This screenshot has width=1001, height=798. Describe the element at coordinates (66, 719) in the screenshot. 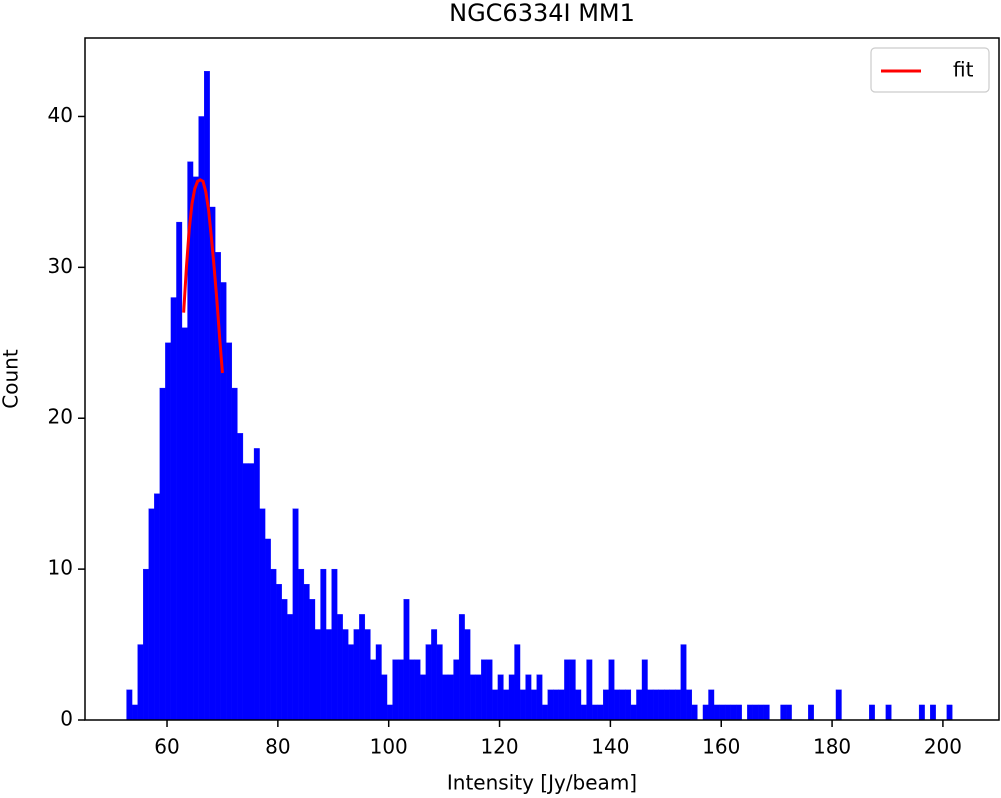

I see `y-tick-label: 0` at that location.